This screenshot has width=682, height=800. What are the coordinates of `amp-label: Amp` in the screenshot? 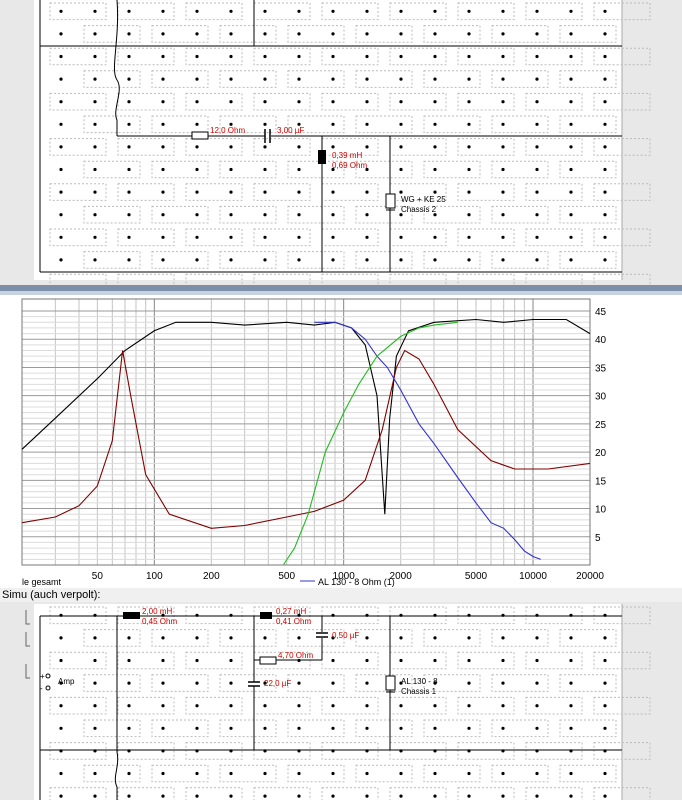 It's located at (66, 681).